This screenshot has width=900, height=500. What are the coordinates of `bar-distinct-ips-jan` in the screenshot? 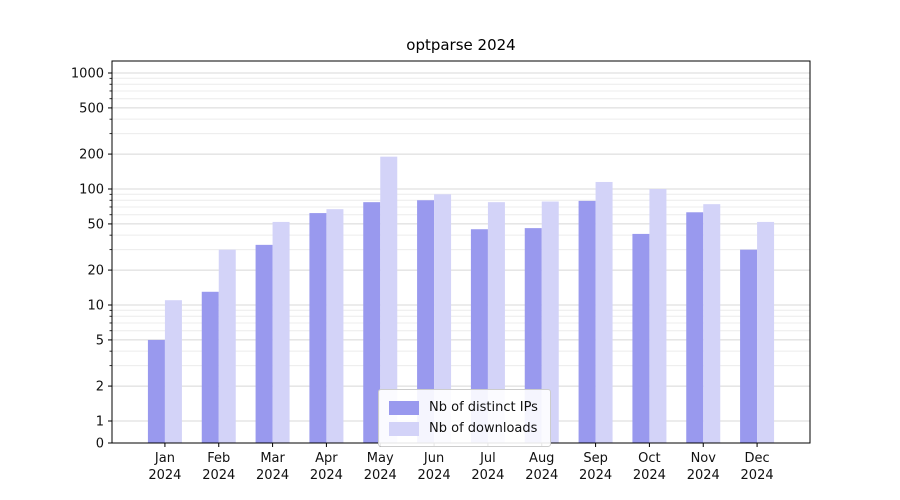 It's located at (156, 391).